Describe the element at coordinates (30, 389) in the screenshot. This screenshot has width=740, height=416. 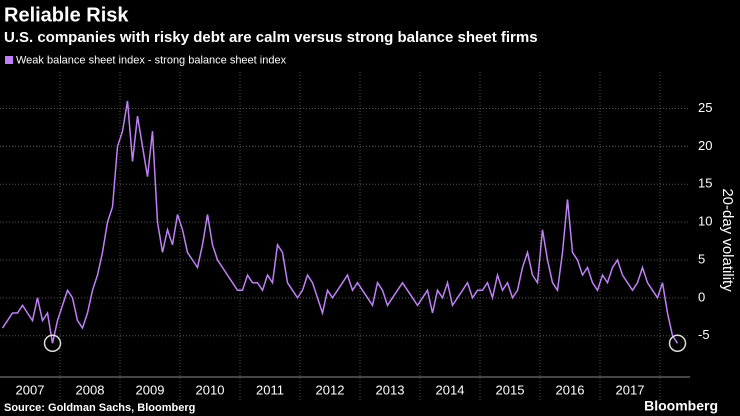
I see `x-tick-label: 2007` at that location.